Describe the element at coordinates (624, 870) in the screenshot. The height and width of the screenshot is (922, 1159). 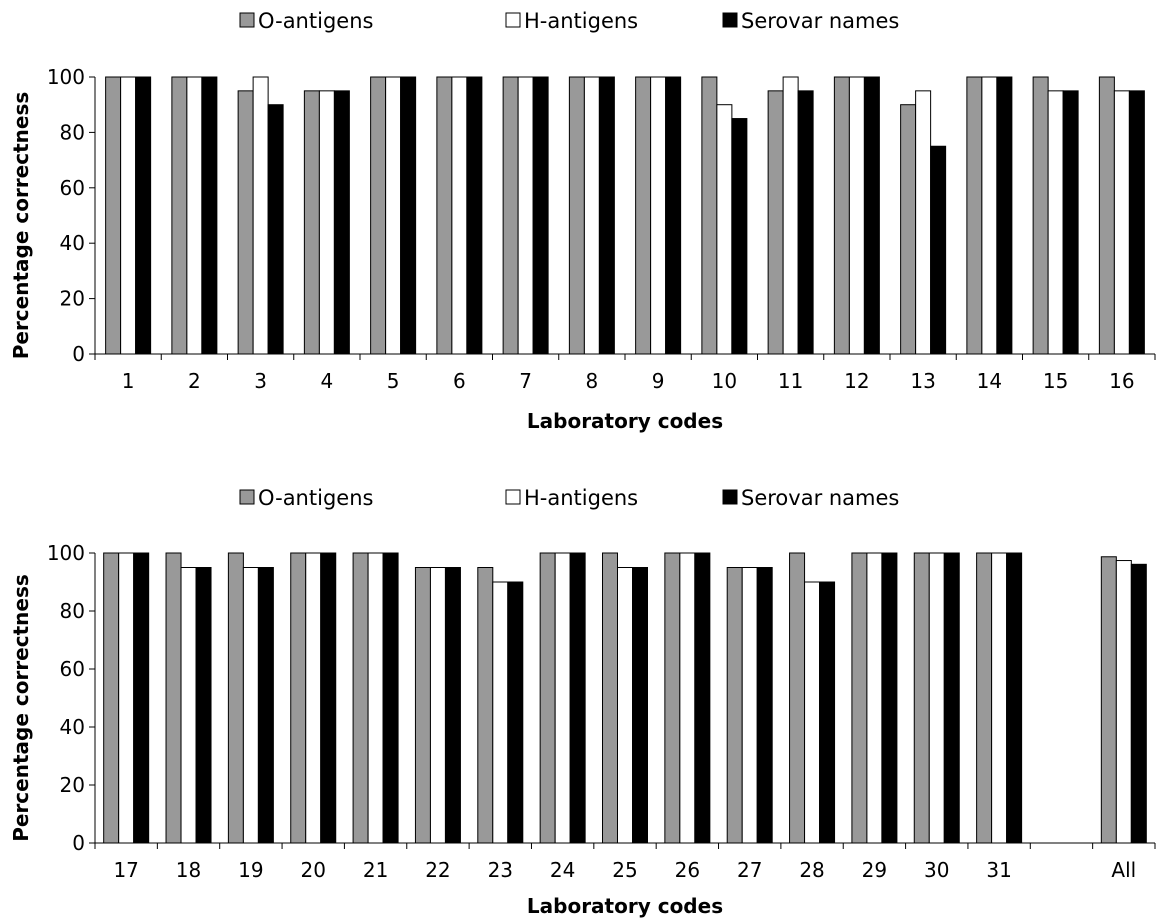
I see `x-tick-label-25: 25` at that location.